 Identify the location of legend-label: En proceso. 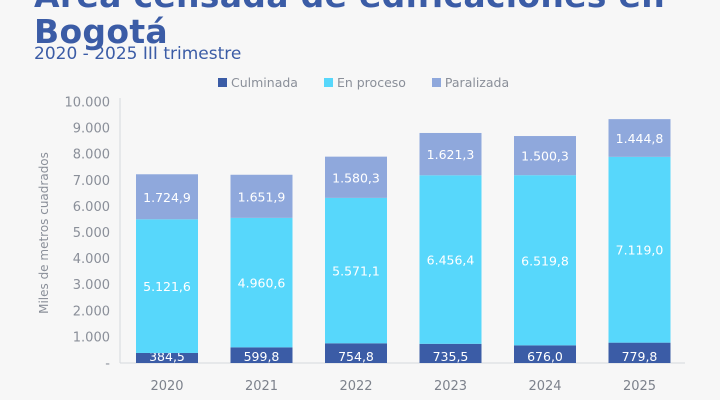
(371, 82).